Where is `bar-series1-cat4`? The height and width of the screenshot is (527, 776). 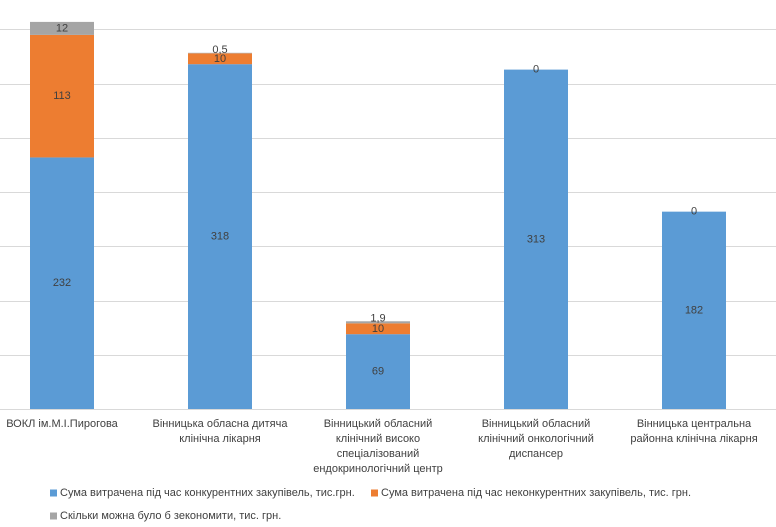 bar-series1-cat4 is located at coordinates (536, 239).